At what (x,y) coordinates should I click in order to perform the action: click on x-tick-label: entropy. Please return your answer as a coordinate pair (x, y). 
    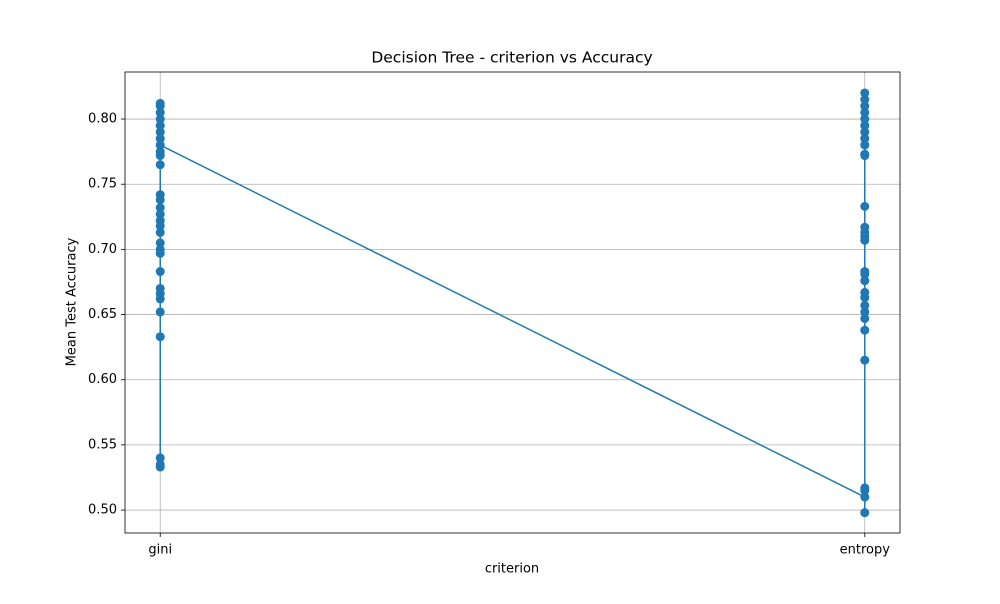
    Looking at the image, I should click on (865, 550).